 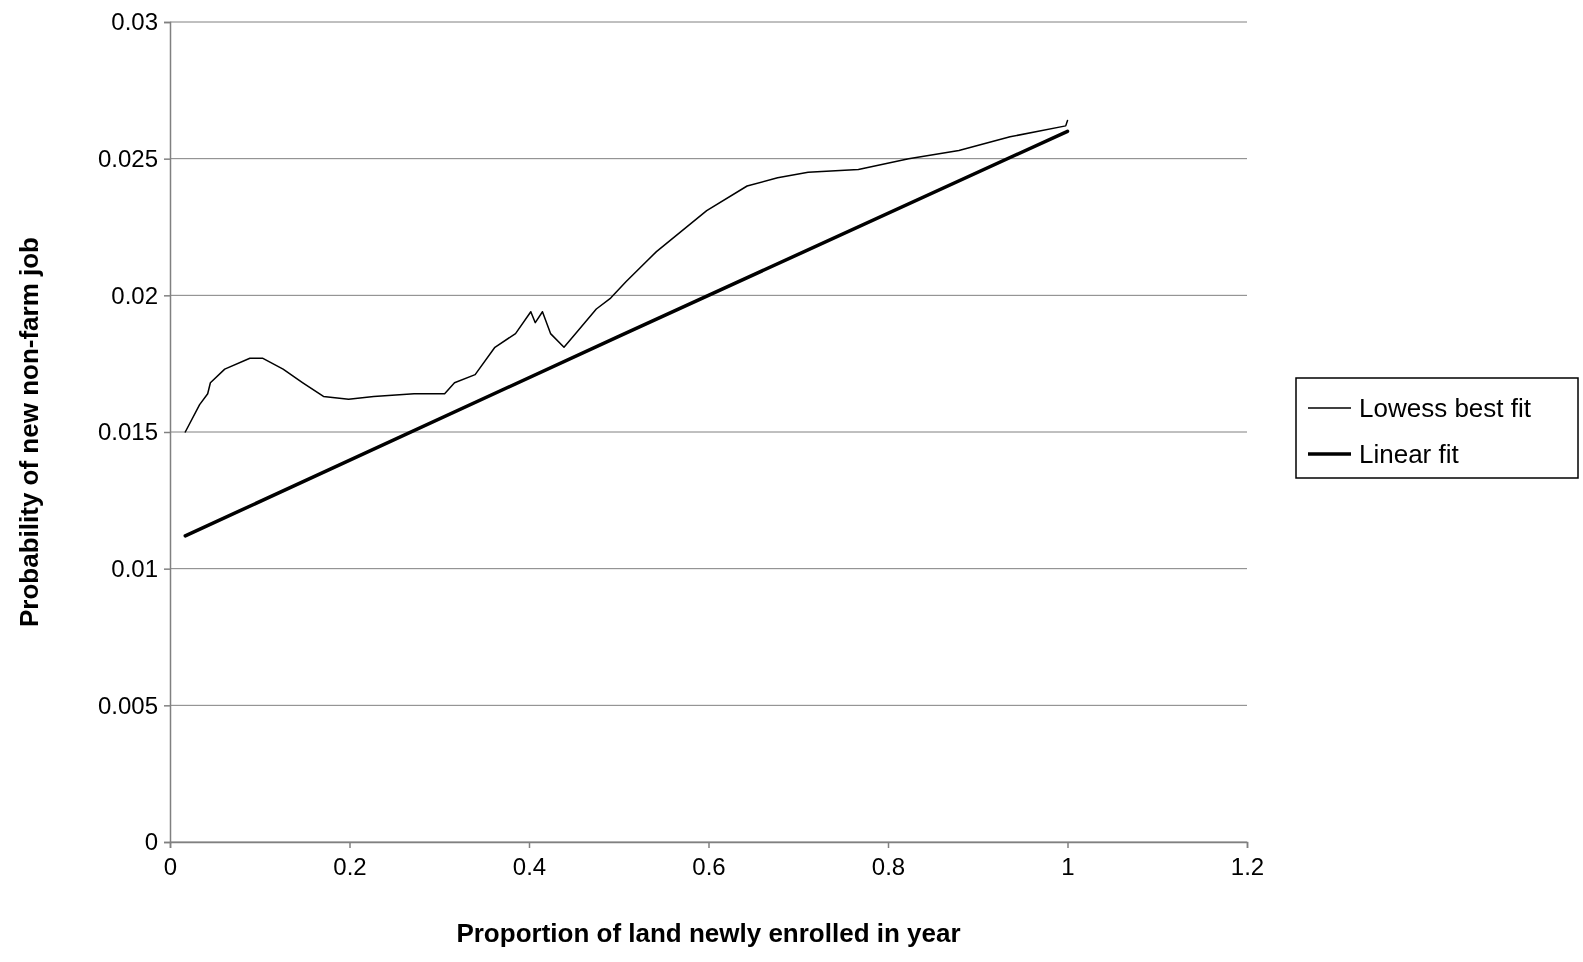 I want to click on y-tick-label: 0.03, so click(x=134, y=22).